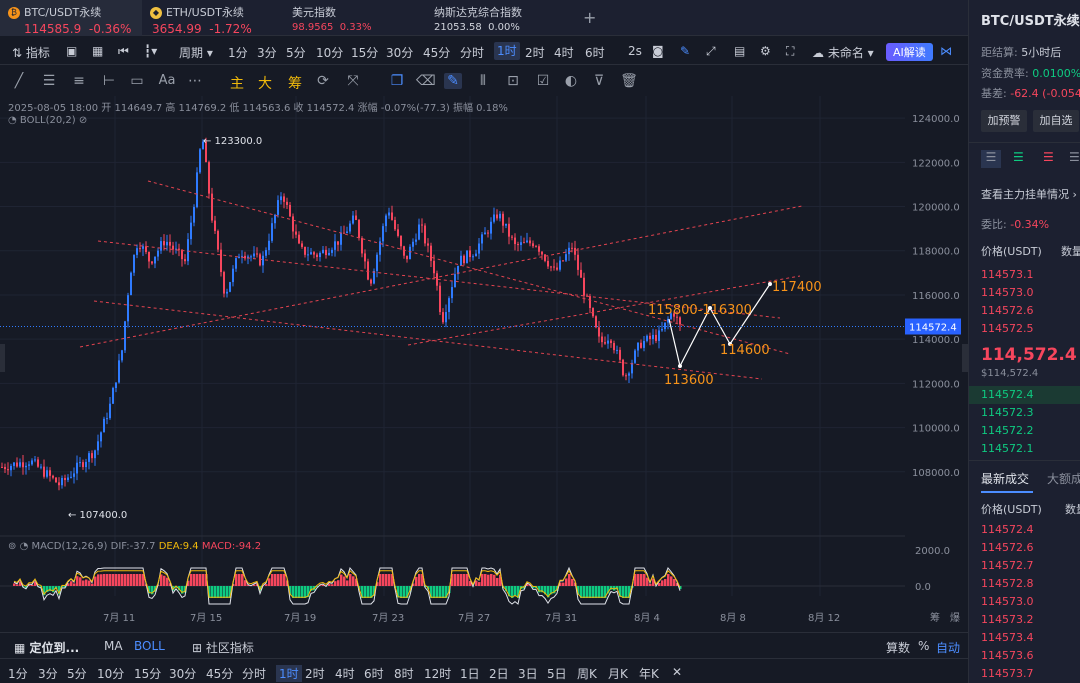 The height and width of the screenshot is (683, 1080). I want to click on bid-row: 114572.4, so click(1007, 394).